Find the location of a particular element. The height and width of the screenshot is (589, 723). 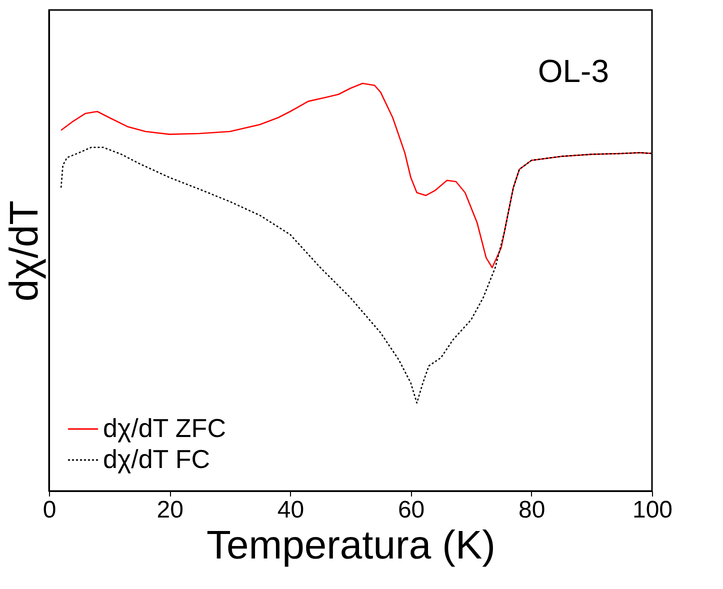

y-axis-title: dχ/dT is located at coordinates (24, 251).